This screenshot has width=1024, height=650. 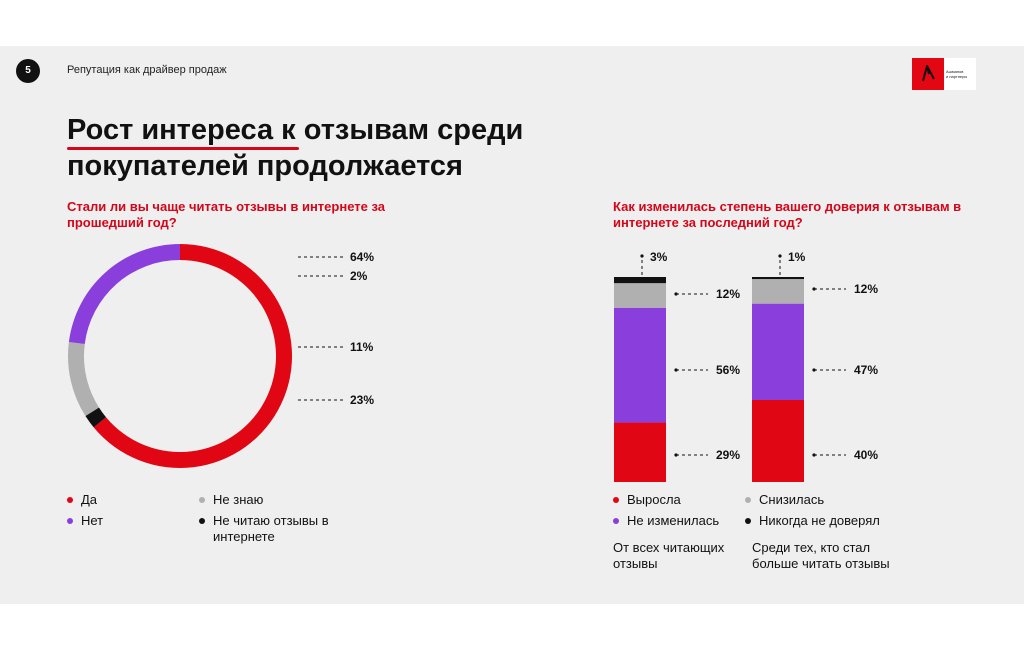 I want to click on logo-text-line2: и партнеры, so click(x=957, y=76).